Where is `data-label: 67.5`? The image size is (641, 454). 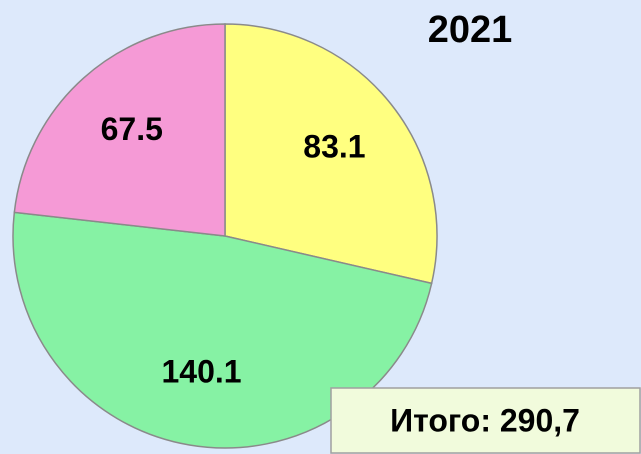 data-label: 67.5 is located at coordinates (132, 129).